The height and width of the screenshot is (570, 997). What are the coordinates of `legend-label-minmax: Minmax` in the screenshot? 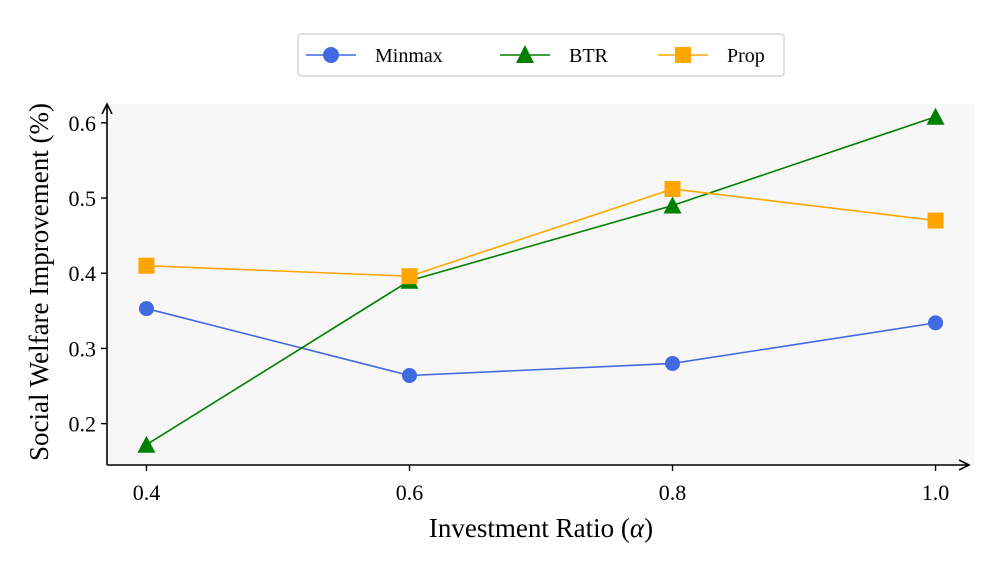 It's located at (409, 56).